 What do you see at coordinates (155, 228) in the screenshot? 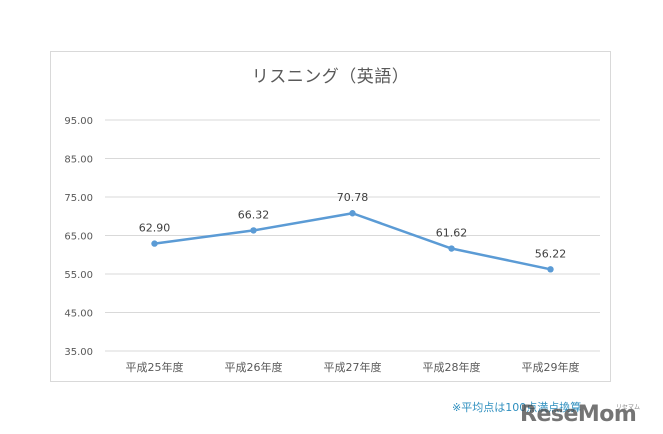
I see `data-label: 62.90` at bounding box center [155, 228].